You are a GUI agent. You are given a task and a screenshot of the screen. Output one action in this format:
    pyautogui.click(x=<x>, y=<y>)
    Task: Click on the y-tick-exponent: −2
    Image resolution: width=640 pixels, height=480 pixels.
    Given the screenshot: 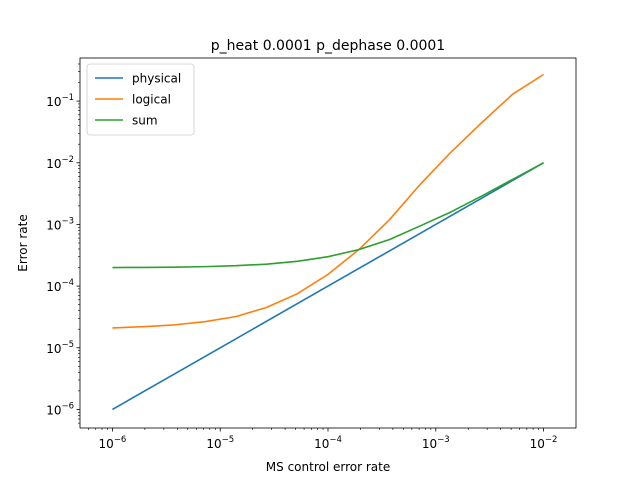 What is the action you would take?
    pyautogui.click(x=67, y=160)
    